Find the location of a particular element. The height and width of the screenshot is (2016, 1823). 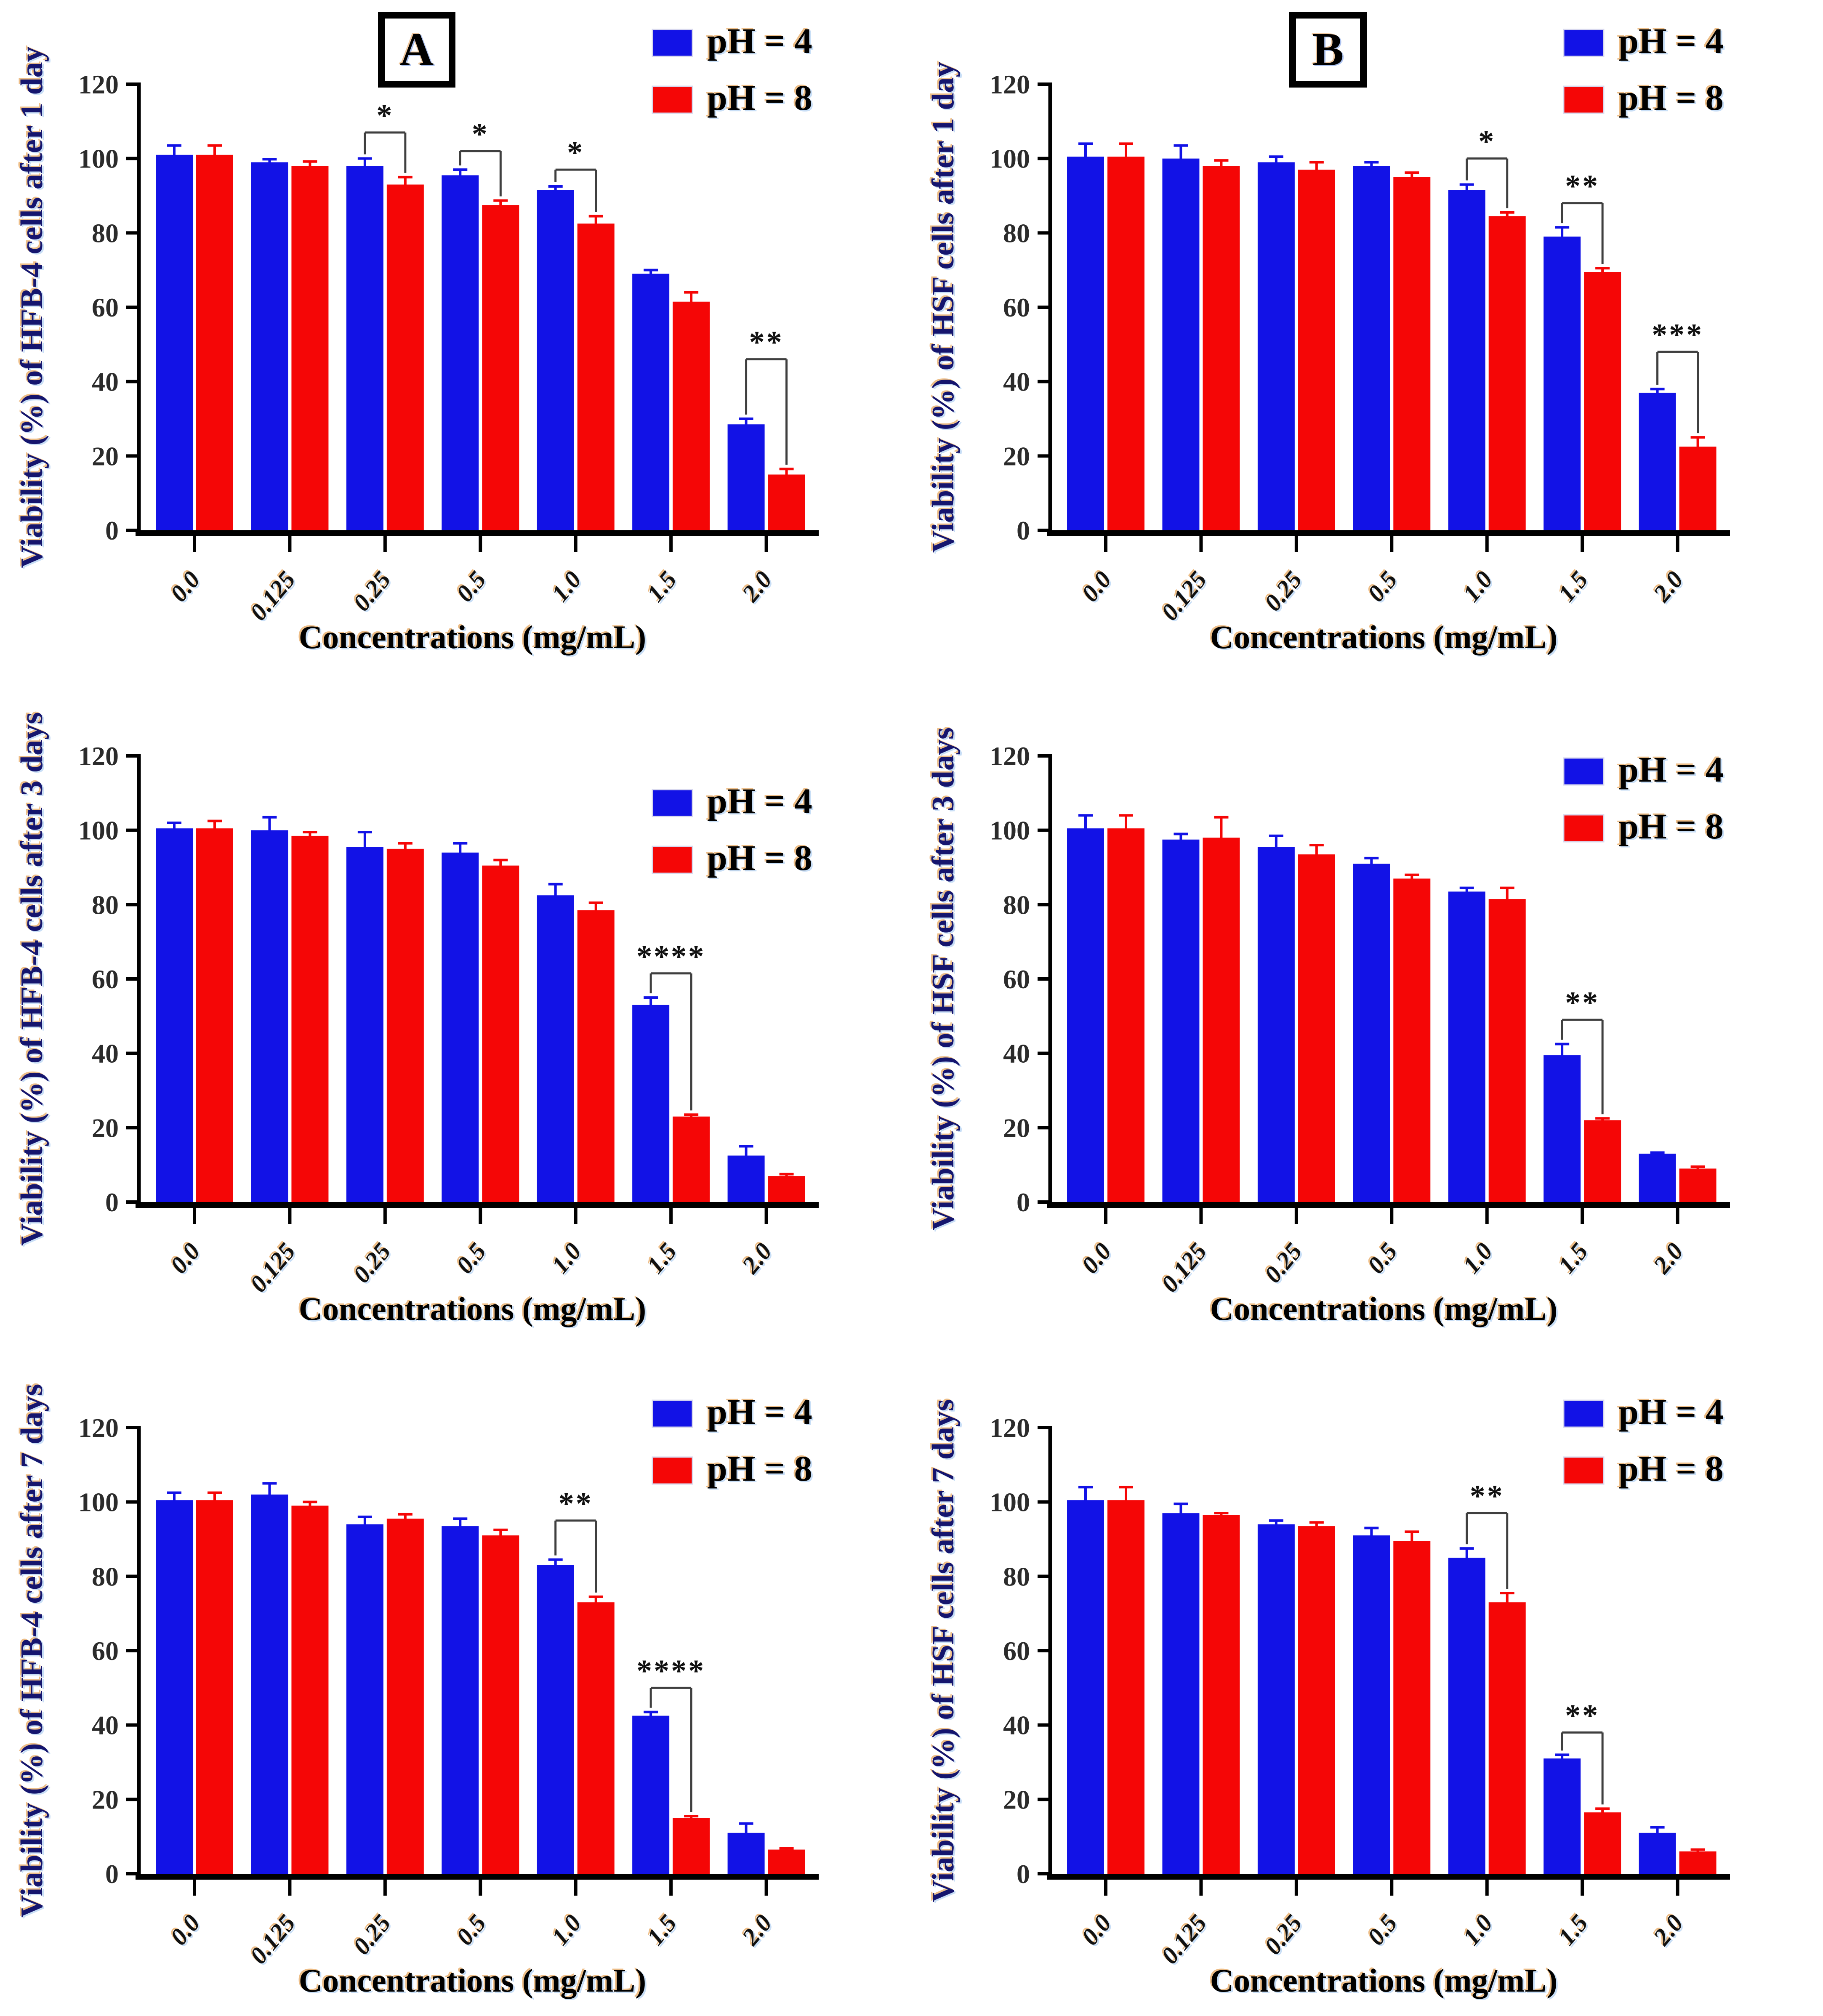

y-tick-label: 20 is located at coordinates (1016, 1128).